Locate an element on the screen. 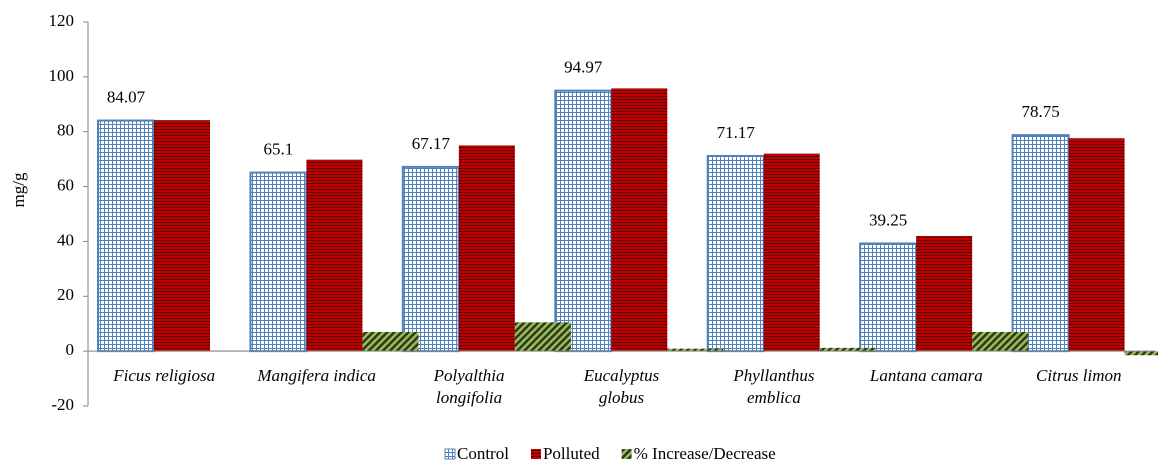 This screenshot has height=468, width=1158. y-tick-label: -20 is located at coordinates (62, 404).